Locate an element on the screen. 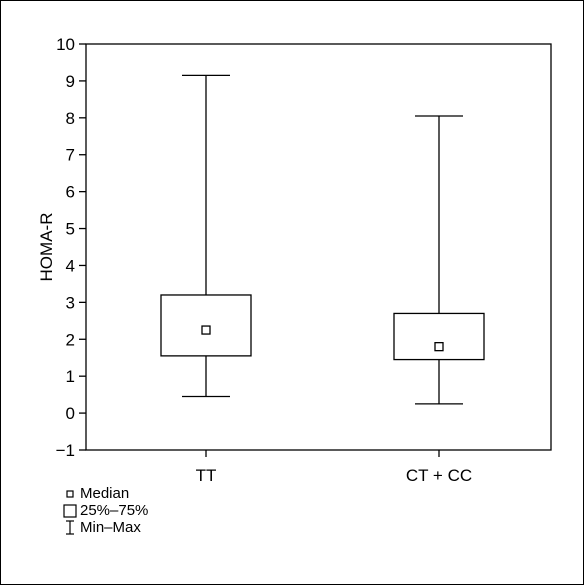 This screenshot has width=584, height=585. y-tick-label: 9 is located at coordinates (70, 81).